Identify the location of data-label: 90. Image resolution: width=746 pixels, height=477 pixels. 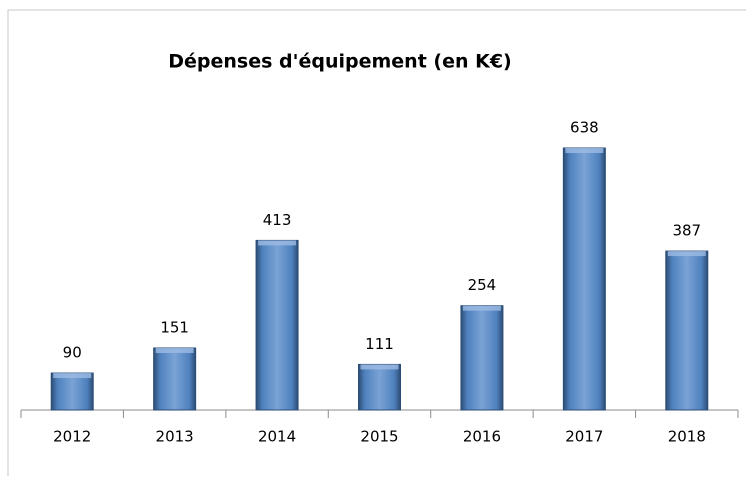
(72, 353).